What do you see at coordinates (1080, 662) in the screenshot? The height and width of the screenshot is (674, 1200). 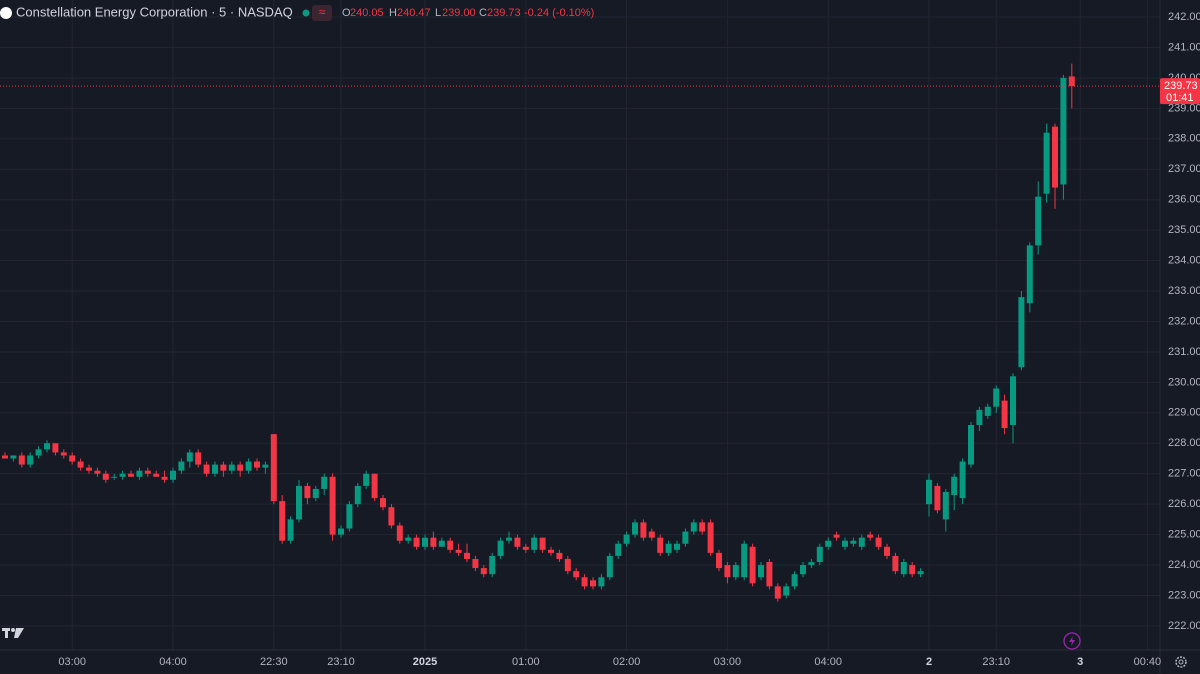 I see `x-tick-label: 3` at bounding box center [1080, 662].